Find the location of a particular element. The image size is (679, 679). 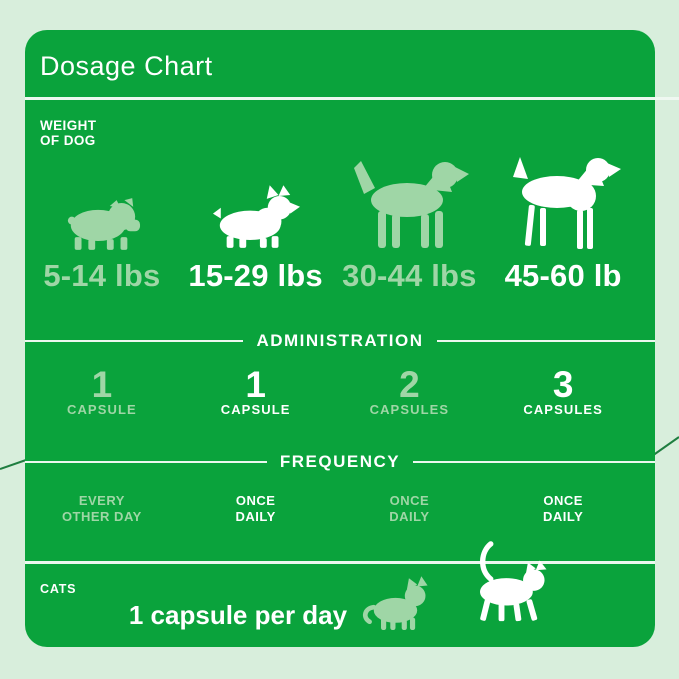

frequency-divider: FREQUENCY is located at coordinates (340, 462).